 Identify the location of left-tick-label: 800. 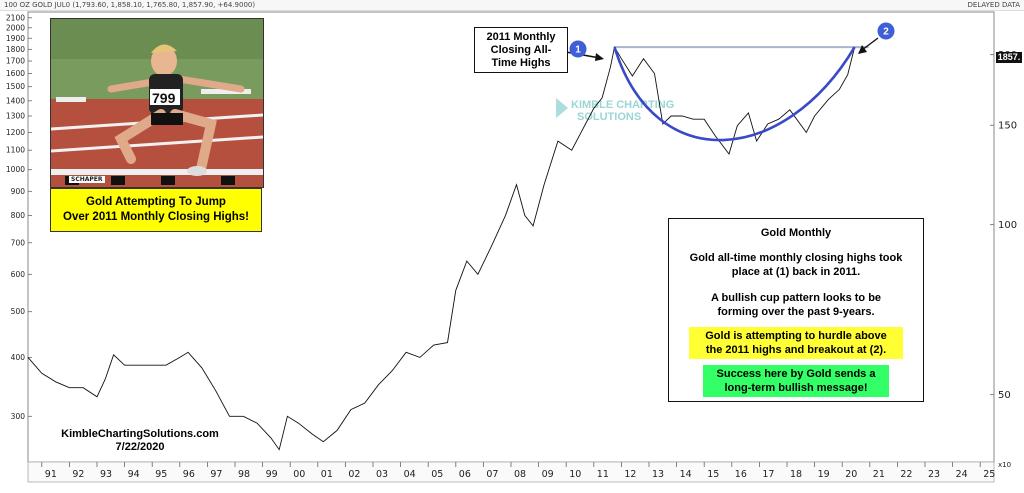
(18, 215).